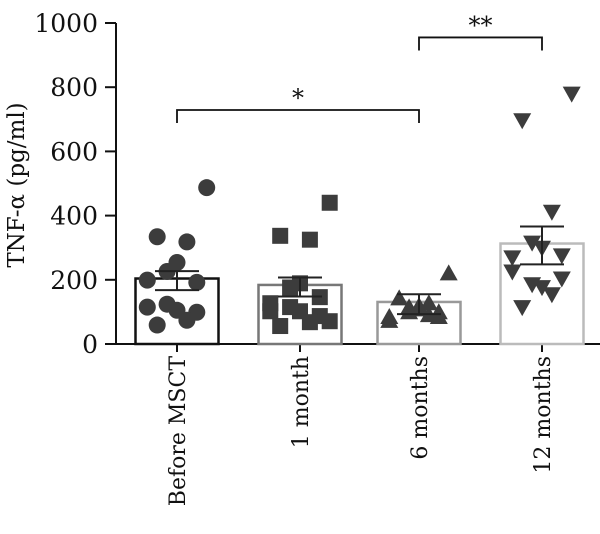 This screenshot has width=600, height=534. I want to click on x-tick-label: 12 months, so click(543, 415).